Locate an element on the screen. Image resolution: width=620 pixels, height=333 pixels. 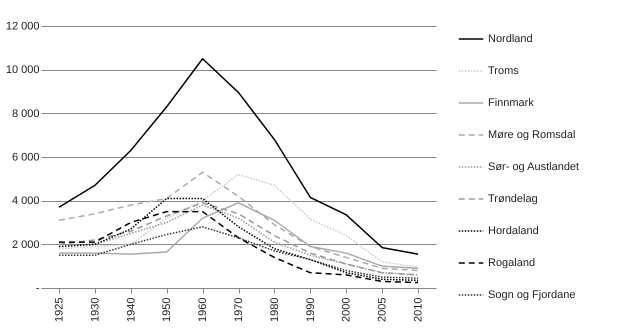
y-tick-label: 10 000 is located at coordinates (23, 70).